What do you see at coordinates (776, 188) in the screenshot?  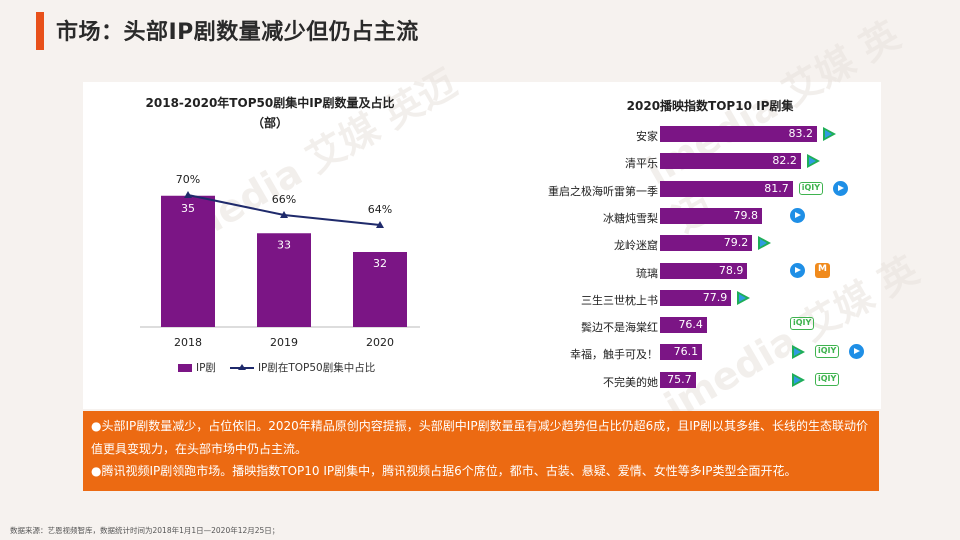 I see `hbar-value-label: 81.7` at bounding box center [776, 188].